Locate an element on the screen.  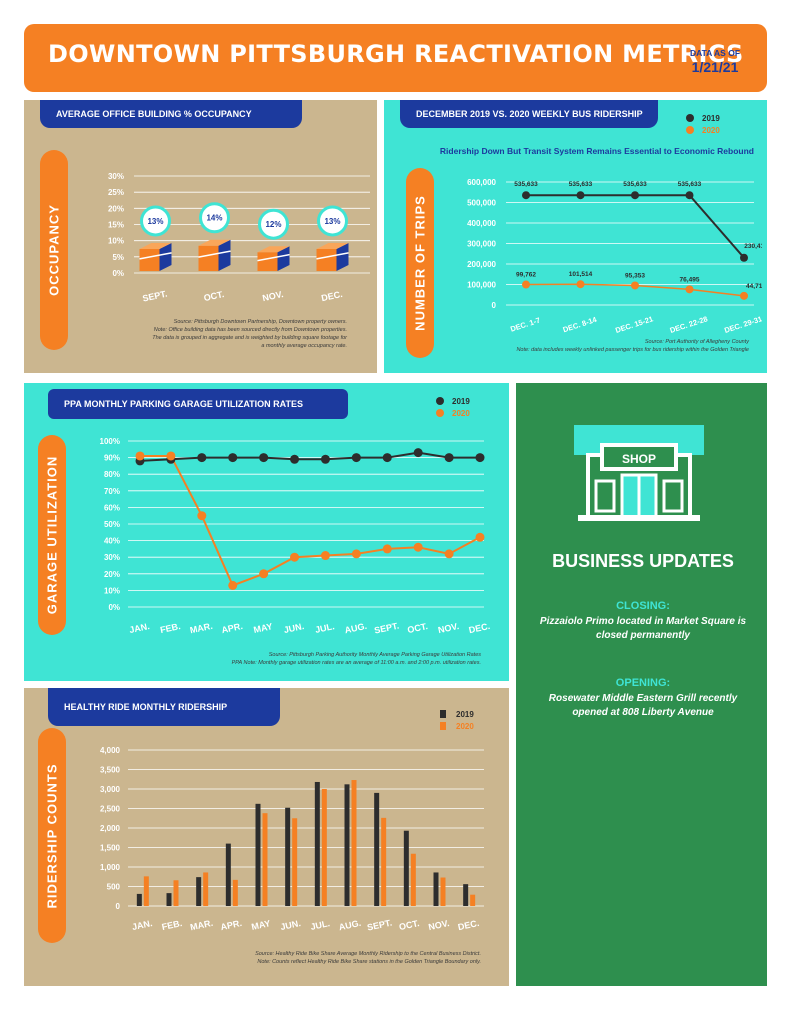
bus-ylabel-text: NUMBER OF TRIPS is located at coordinates (420, 263).